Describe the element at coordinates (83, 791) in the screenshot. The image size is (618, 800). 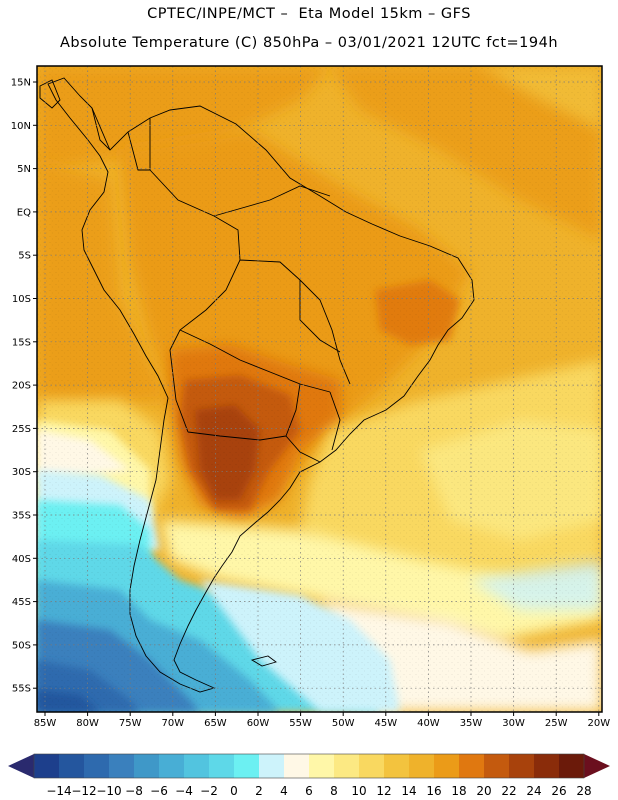
I see `colorbar-label: −12` at that location.